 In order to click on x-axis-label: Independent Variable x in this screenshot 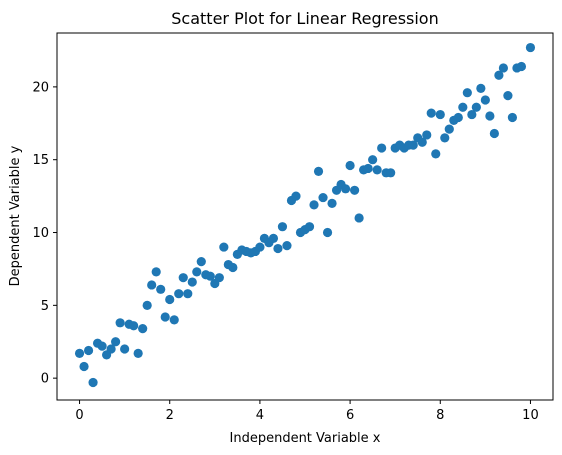, I will do `click(305, 438)`.